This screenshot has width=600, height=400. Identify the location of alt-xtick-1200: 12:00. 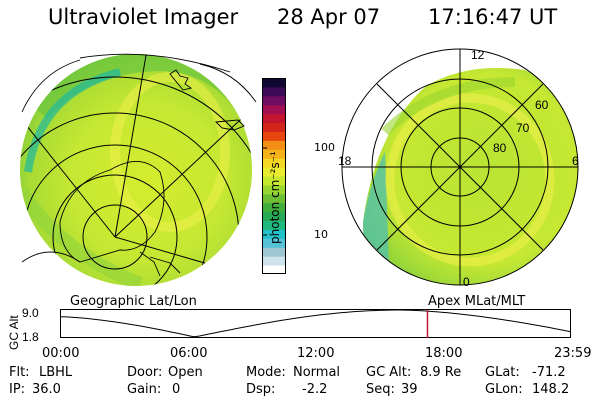
(316, 353).